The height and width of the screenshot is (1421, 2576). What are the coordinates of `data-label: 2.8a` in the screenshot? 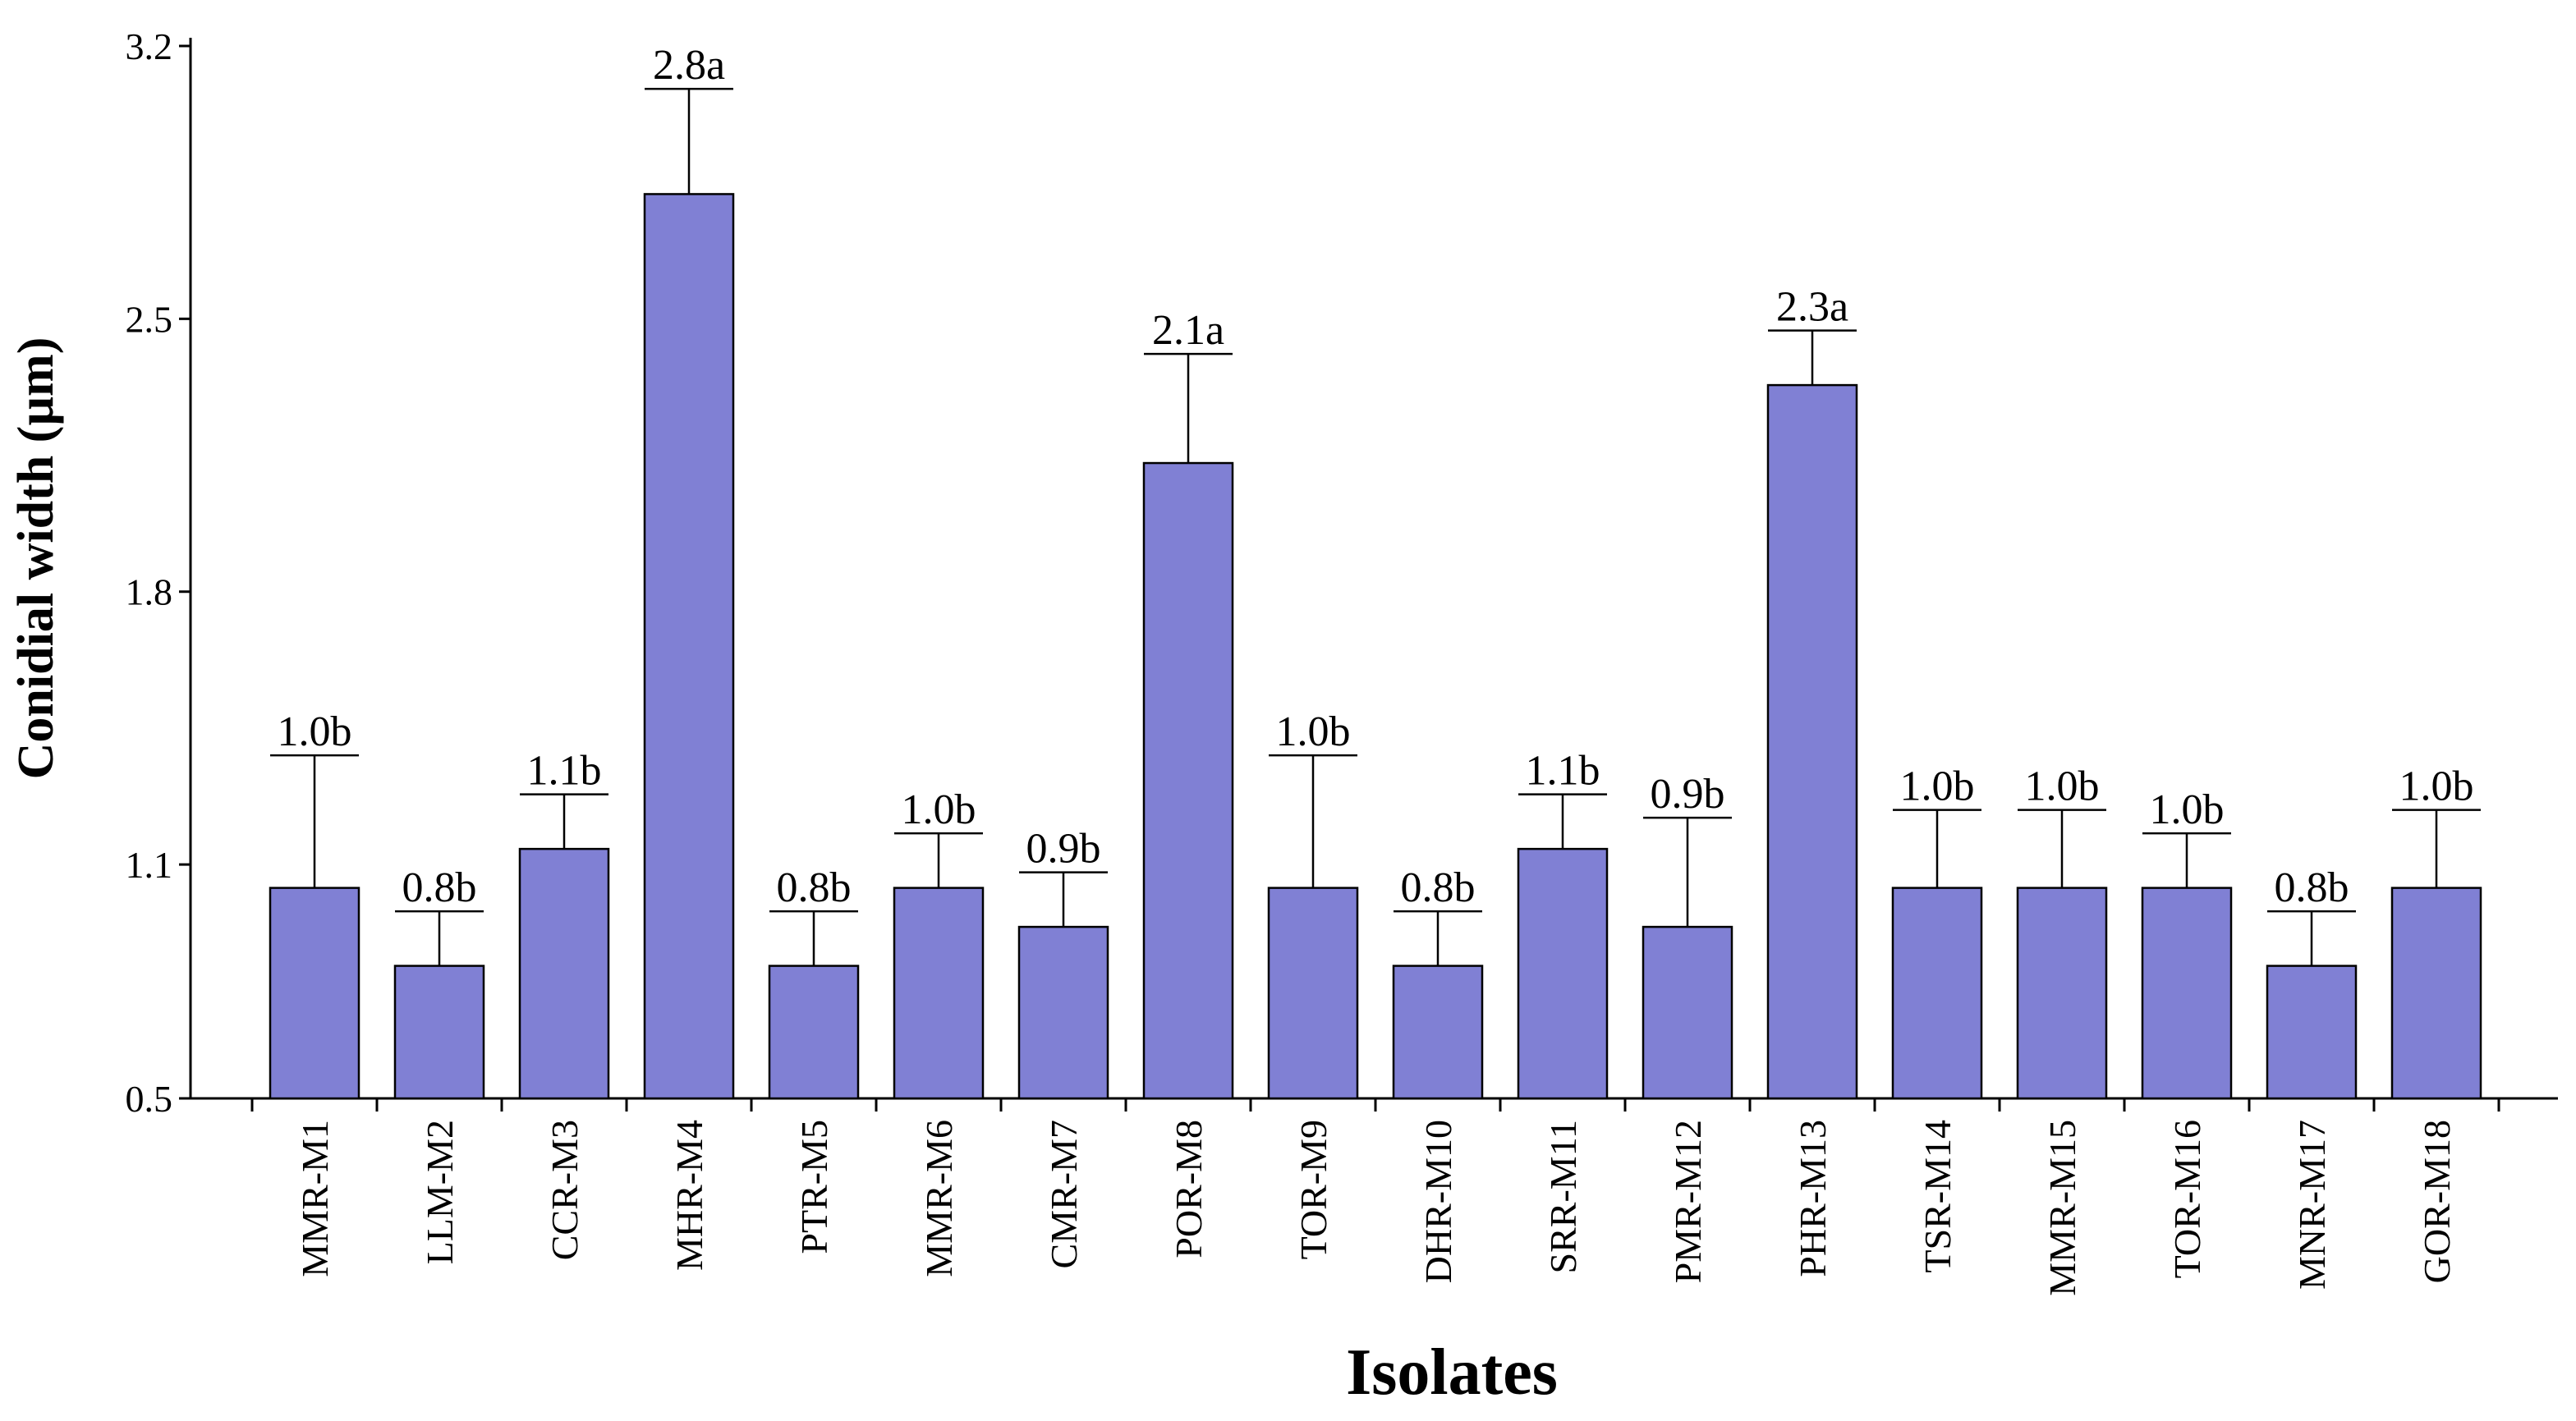 It's located at (689, 65).